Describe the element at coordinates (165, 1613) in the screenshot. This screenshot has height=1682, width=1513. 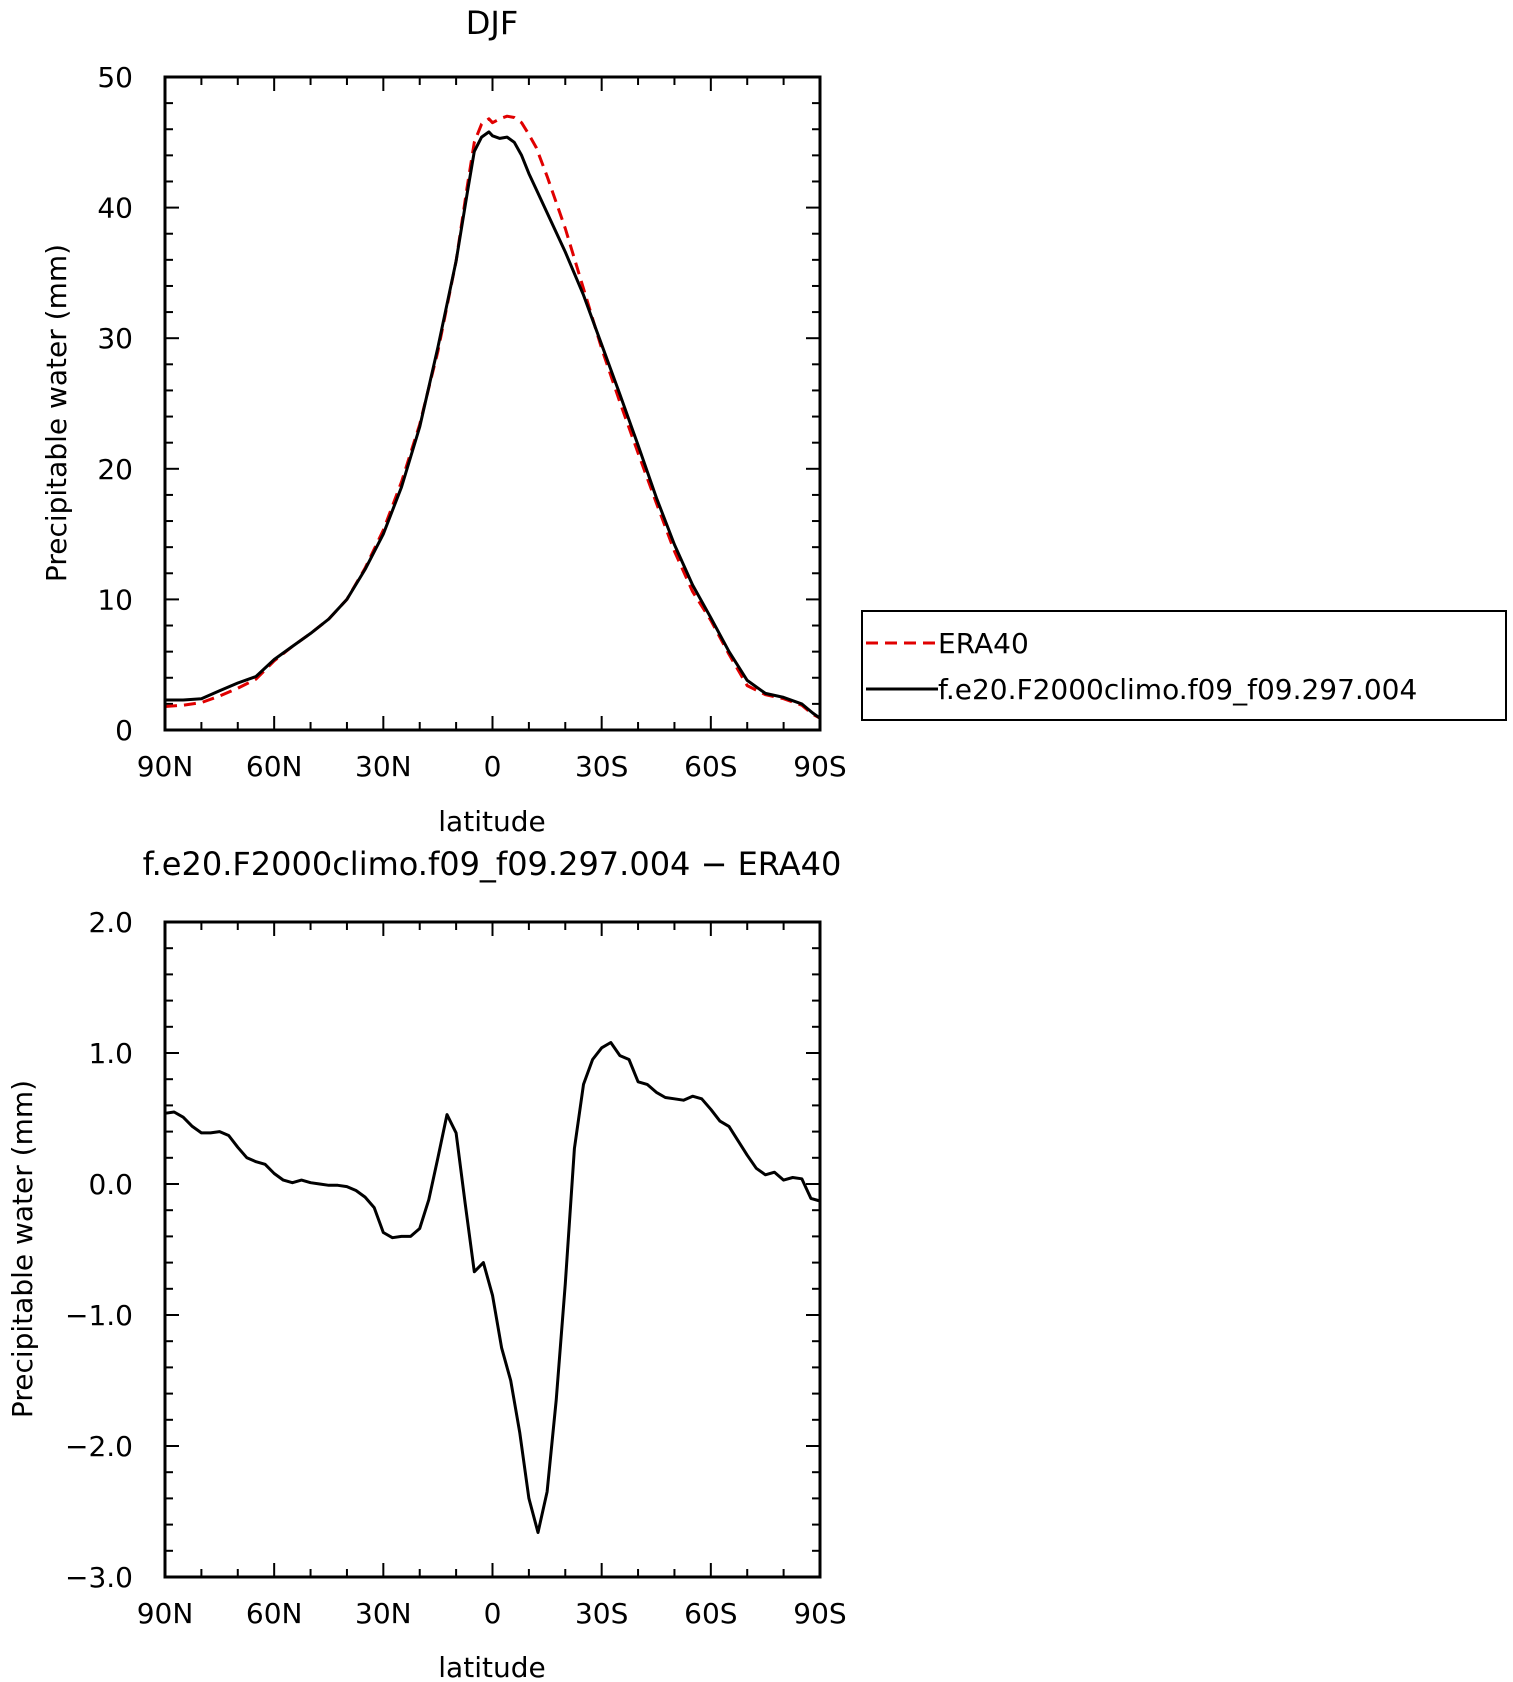
I see `panel2-x-tick-label: 90N` at that location.